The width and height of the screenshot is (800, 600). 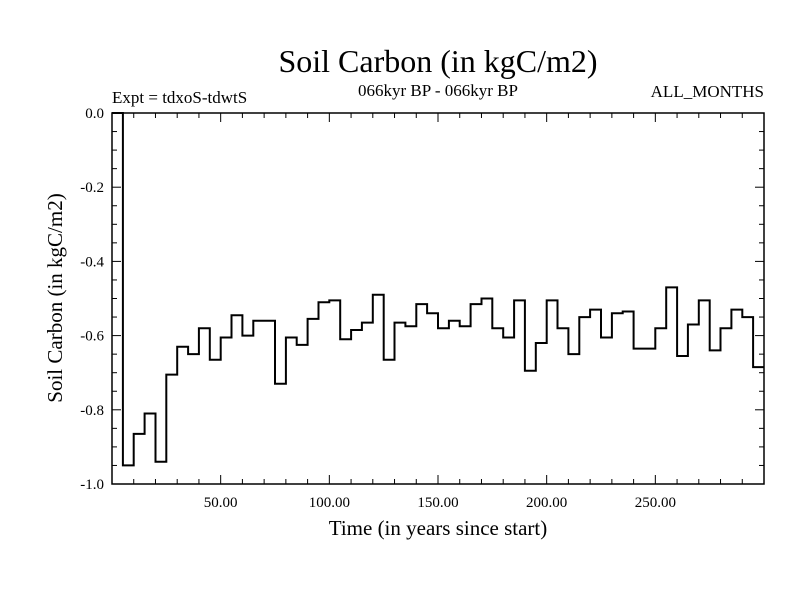 What do you see at coordinates (221, 503) in the screenshot?
I see `x-tick-label: 50.00` at bounding box center [221, 503].